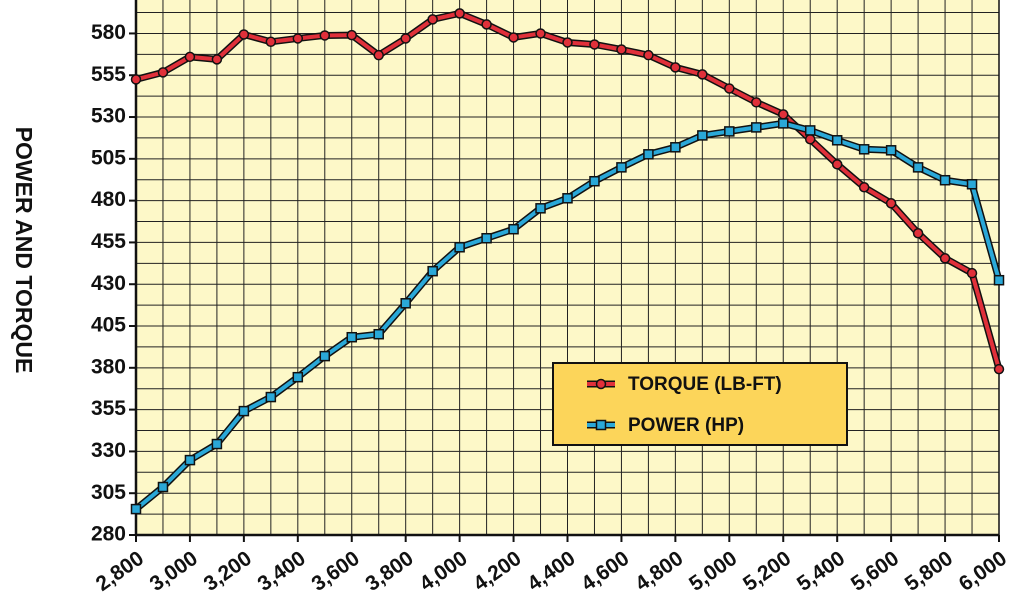 Image resolution: width=1024 pixels, height=600 pixels. What do you see at coordinates (108, 366) in the screenshot?
I see `y-tick-label: 380` at bounding box center [108, 366].